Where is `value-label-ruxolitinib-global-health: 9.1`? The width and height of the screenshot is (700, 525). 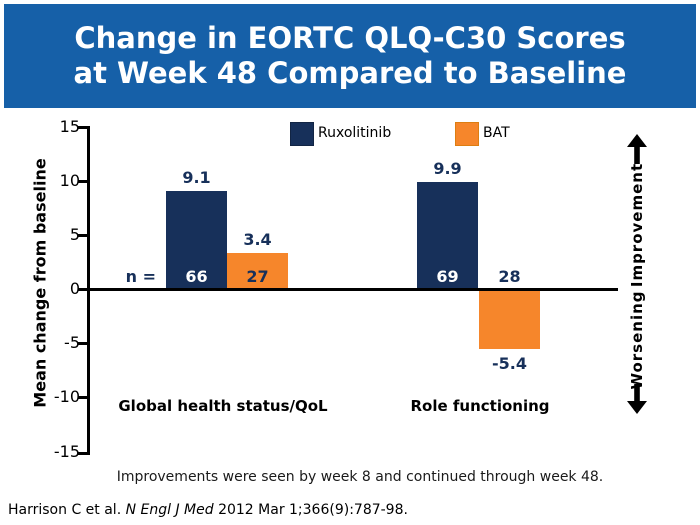
value-label-ruxolitinib-global-health: 9.1 is located at coordinates (196, 177).